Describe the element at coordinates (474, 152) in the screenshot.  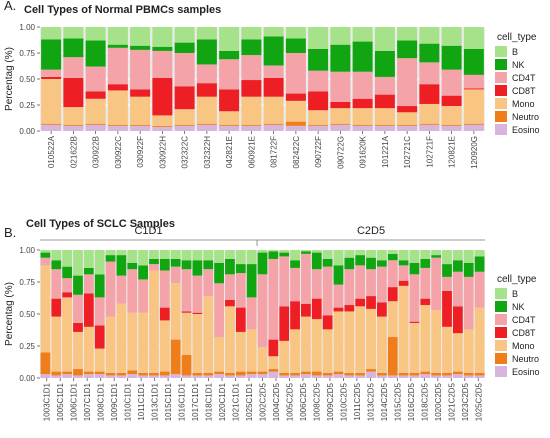
I see `x-tick-label: 120920G` at that location.